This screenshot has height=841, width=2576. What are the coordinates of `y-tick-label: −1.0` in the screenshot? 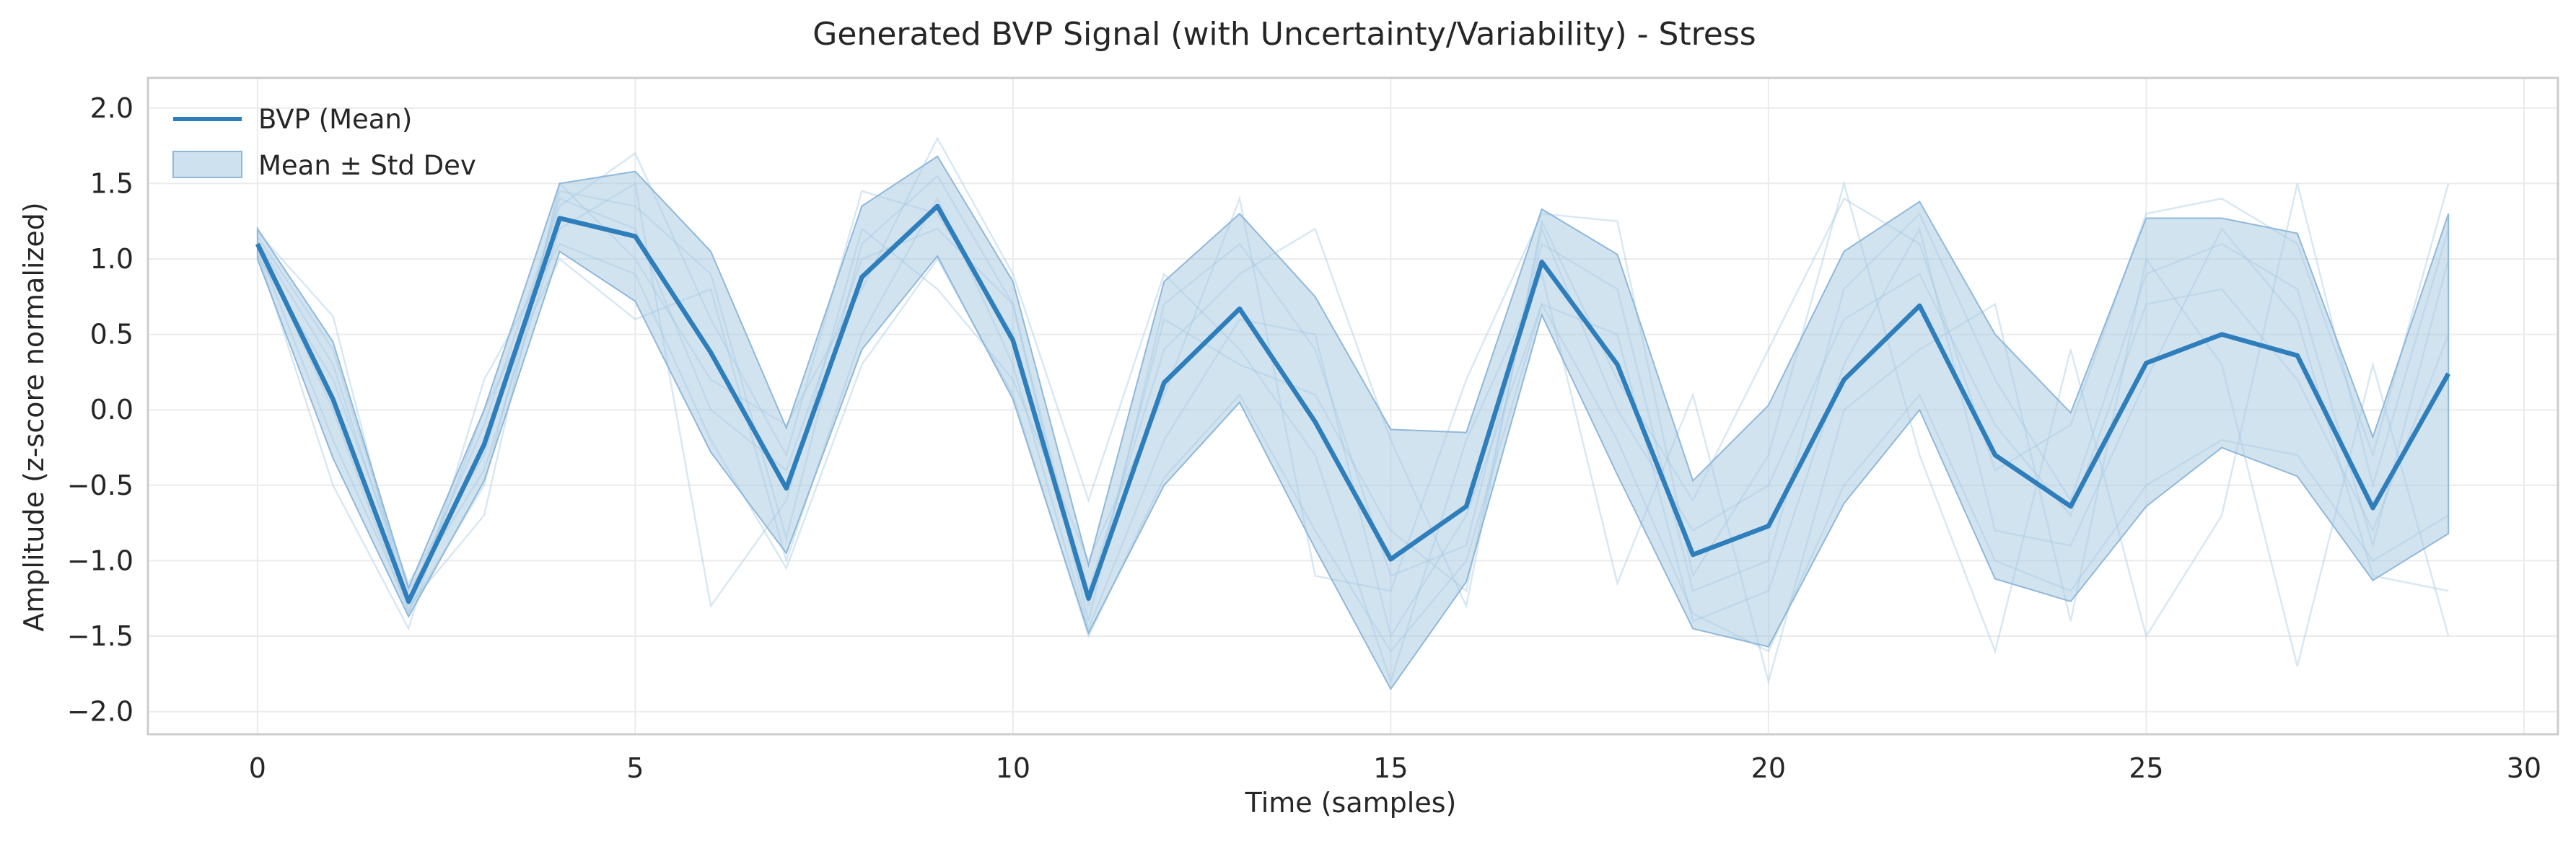 It's located at (100, 560).